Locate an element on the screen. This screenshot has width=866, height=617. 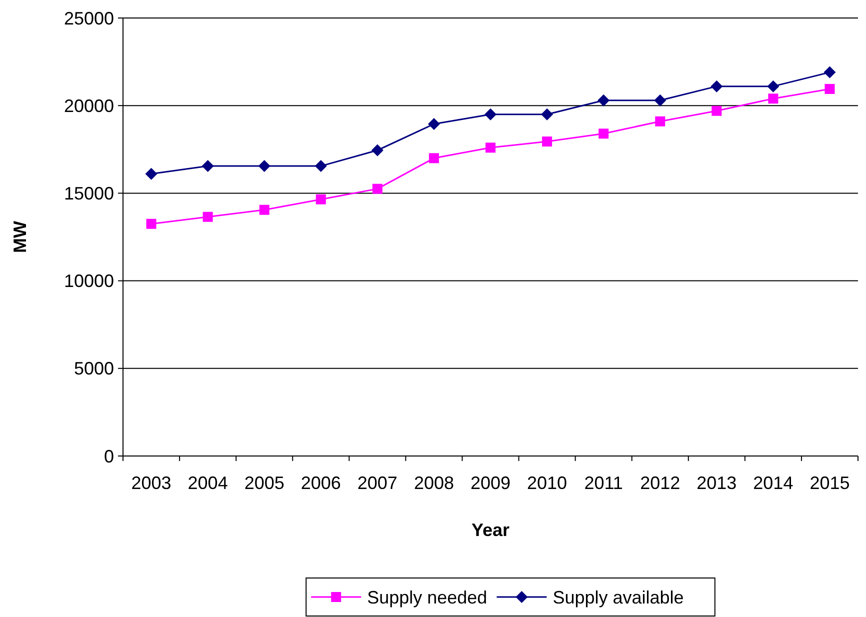
y-axis-title: MW is located at coordinates (20, 237).